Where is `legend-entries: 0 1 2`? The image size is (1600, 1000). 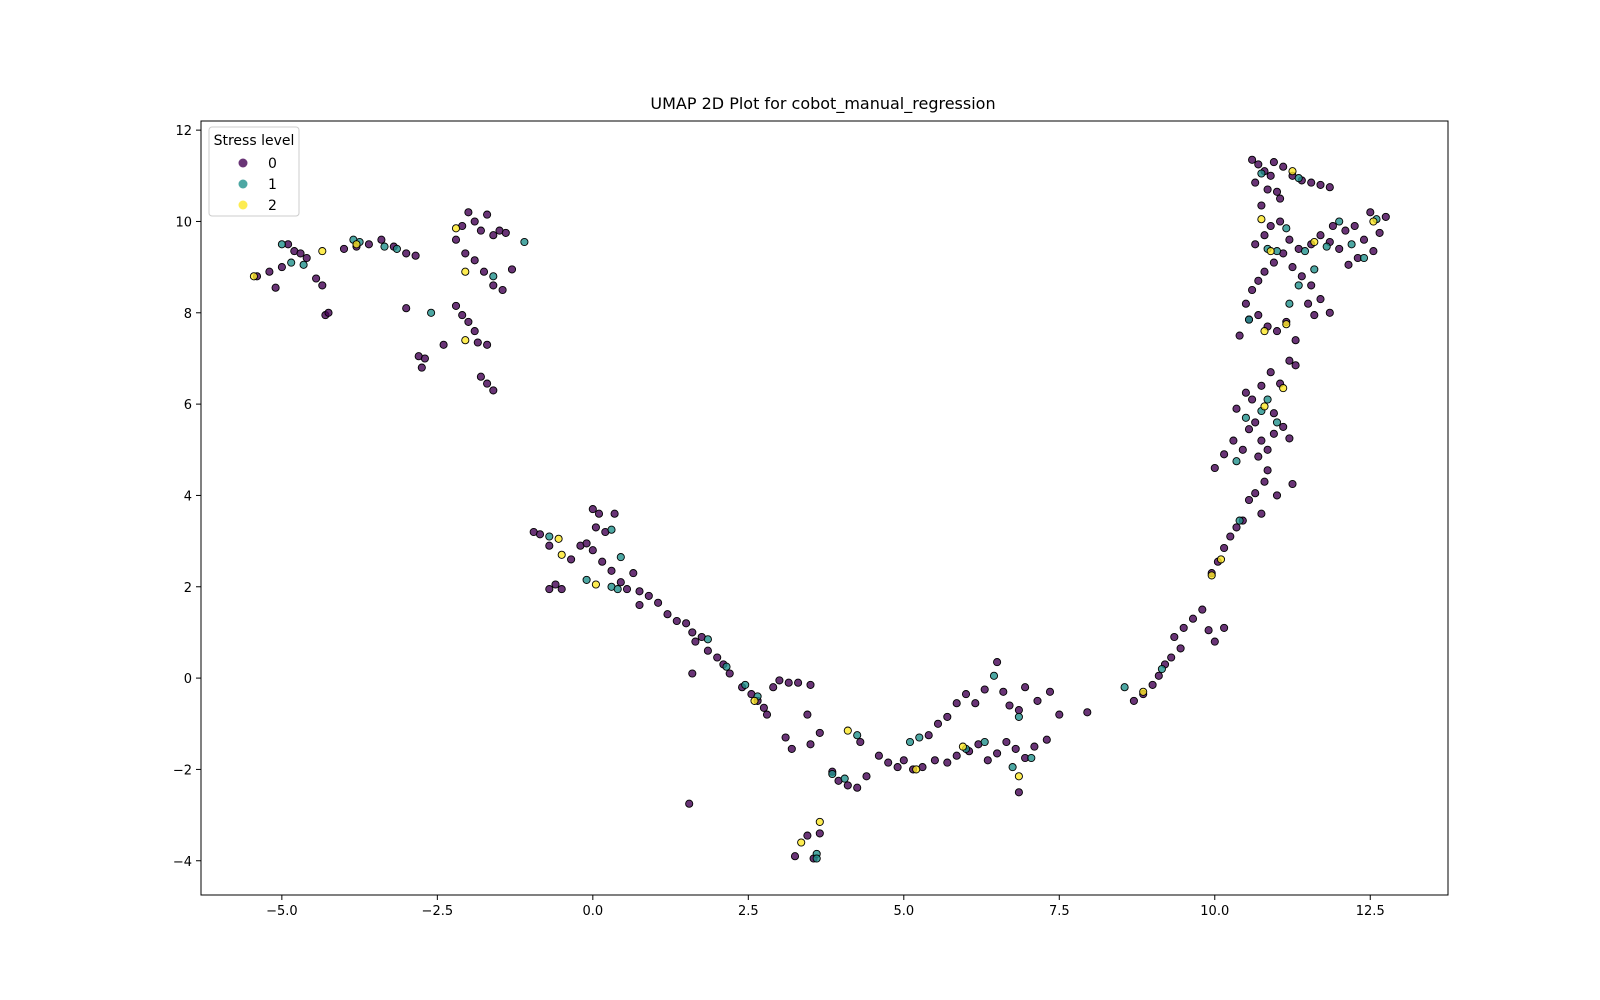 legend-entries: 0 1 2 is located at coordinates (257, 185).